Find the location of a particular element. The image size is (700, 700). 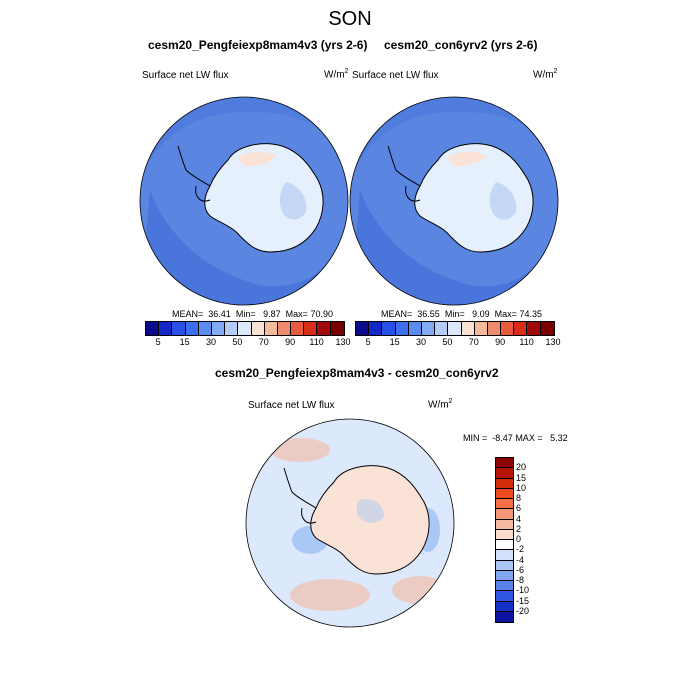

panel1-ice-cool-patch is located at coordinates (293, 201).